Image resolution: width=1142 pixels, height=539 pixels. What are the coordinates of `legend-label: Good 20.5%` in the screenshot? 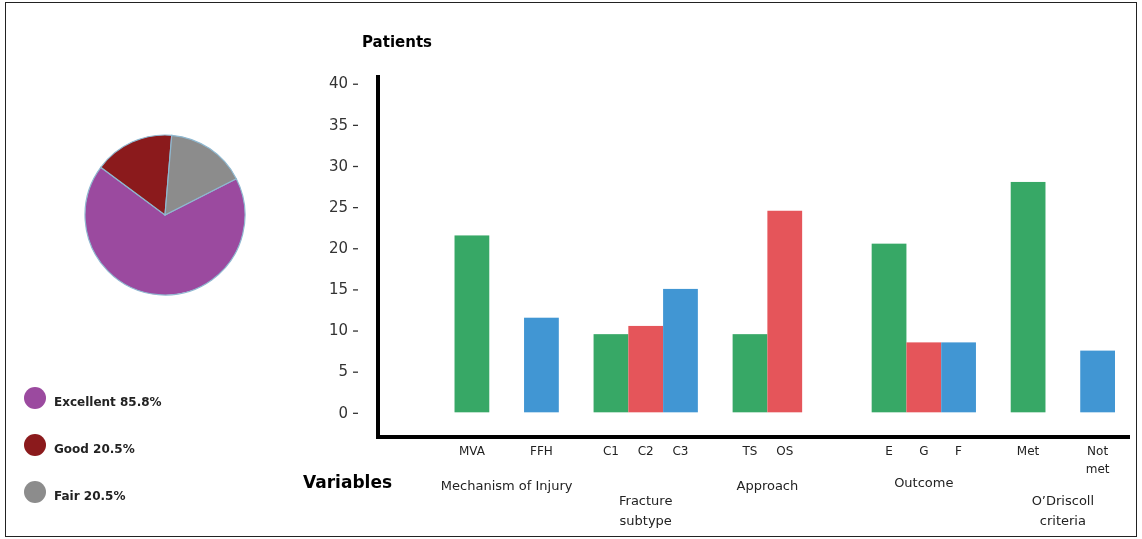 It's located at (94, 449).